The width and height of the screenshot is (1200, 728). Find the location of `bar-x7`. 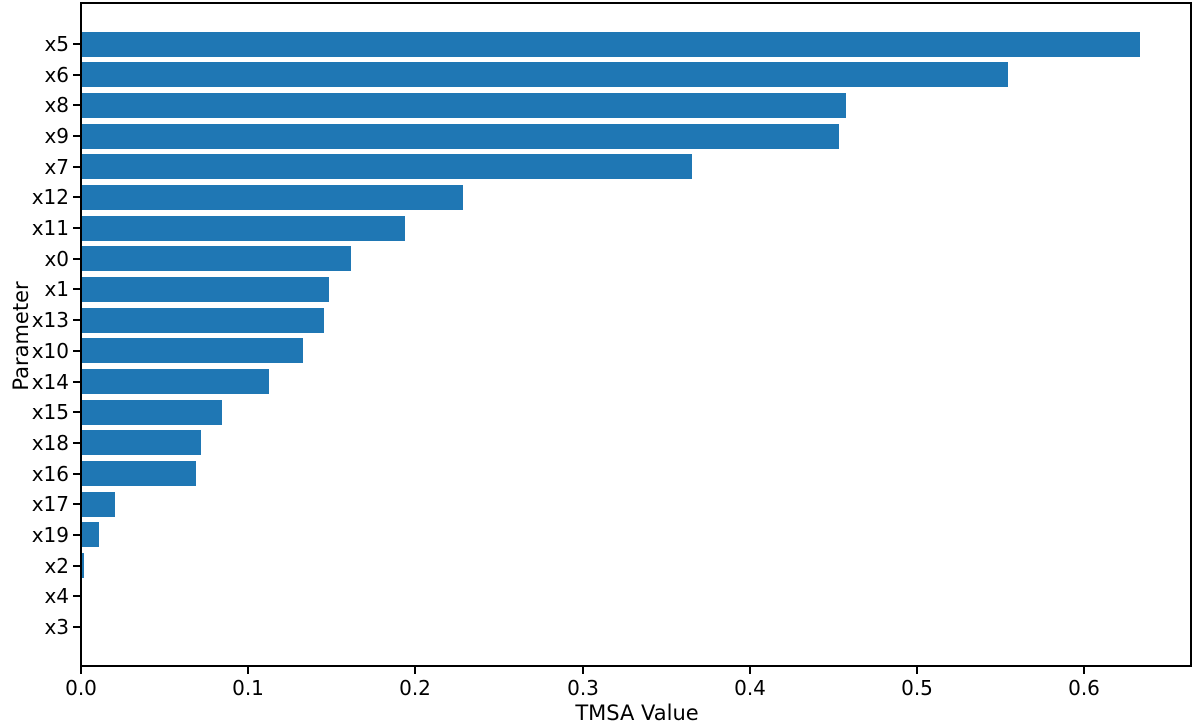

bar-x7 is located at coordinates (387, 166).